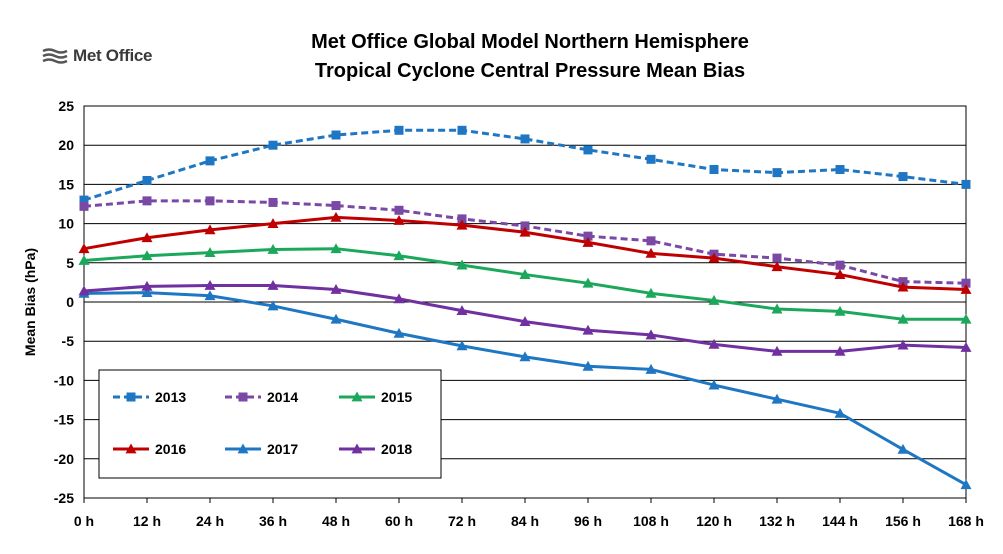 The image size is (1003, 554). I want to click on legend-label: 2016, so click(170, 449).